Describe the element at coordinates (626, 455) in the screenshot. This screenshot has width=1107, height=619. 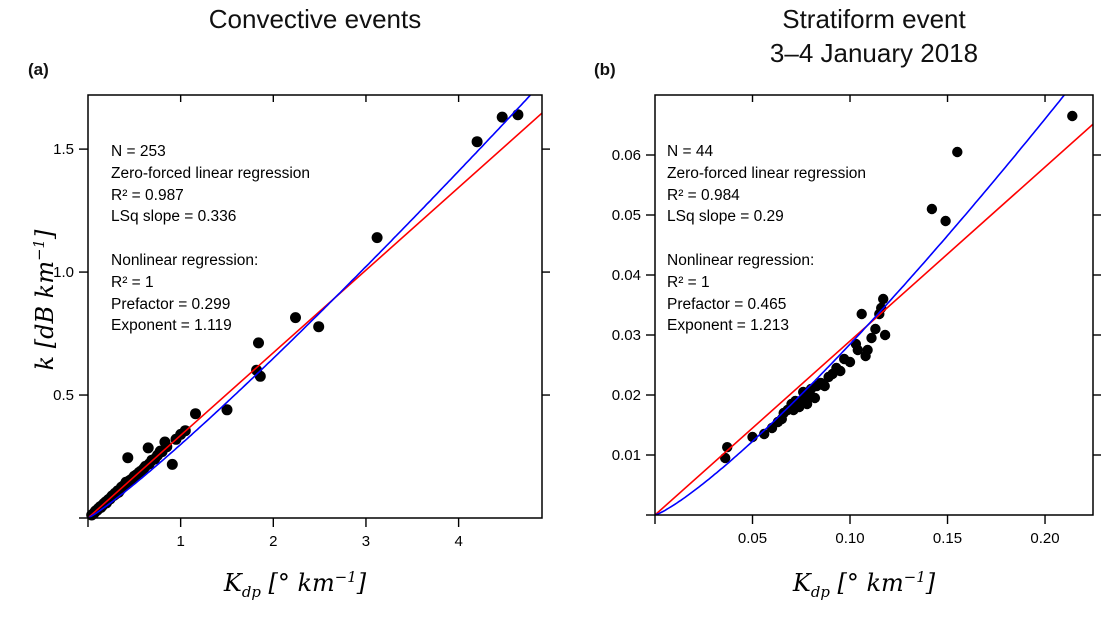
I see `y-tick-label: 0.01` at that location.